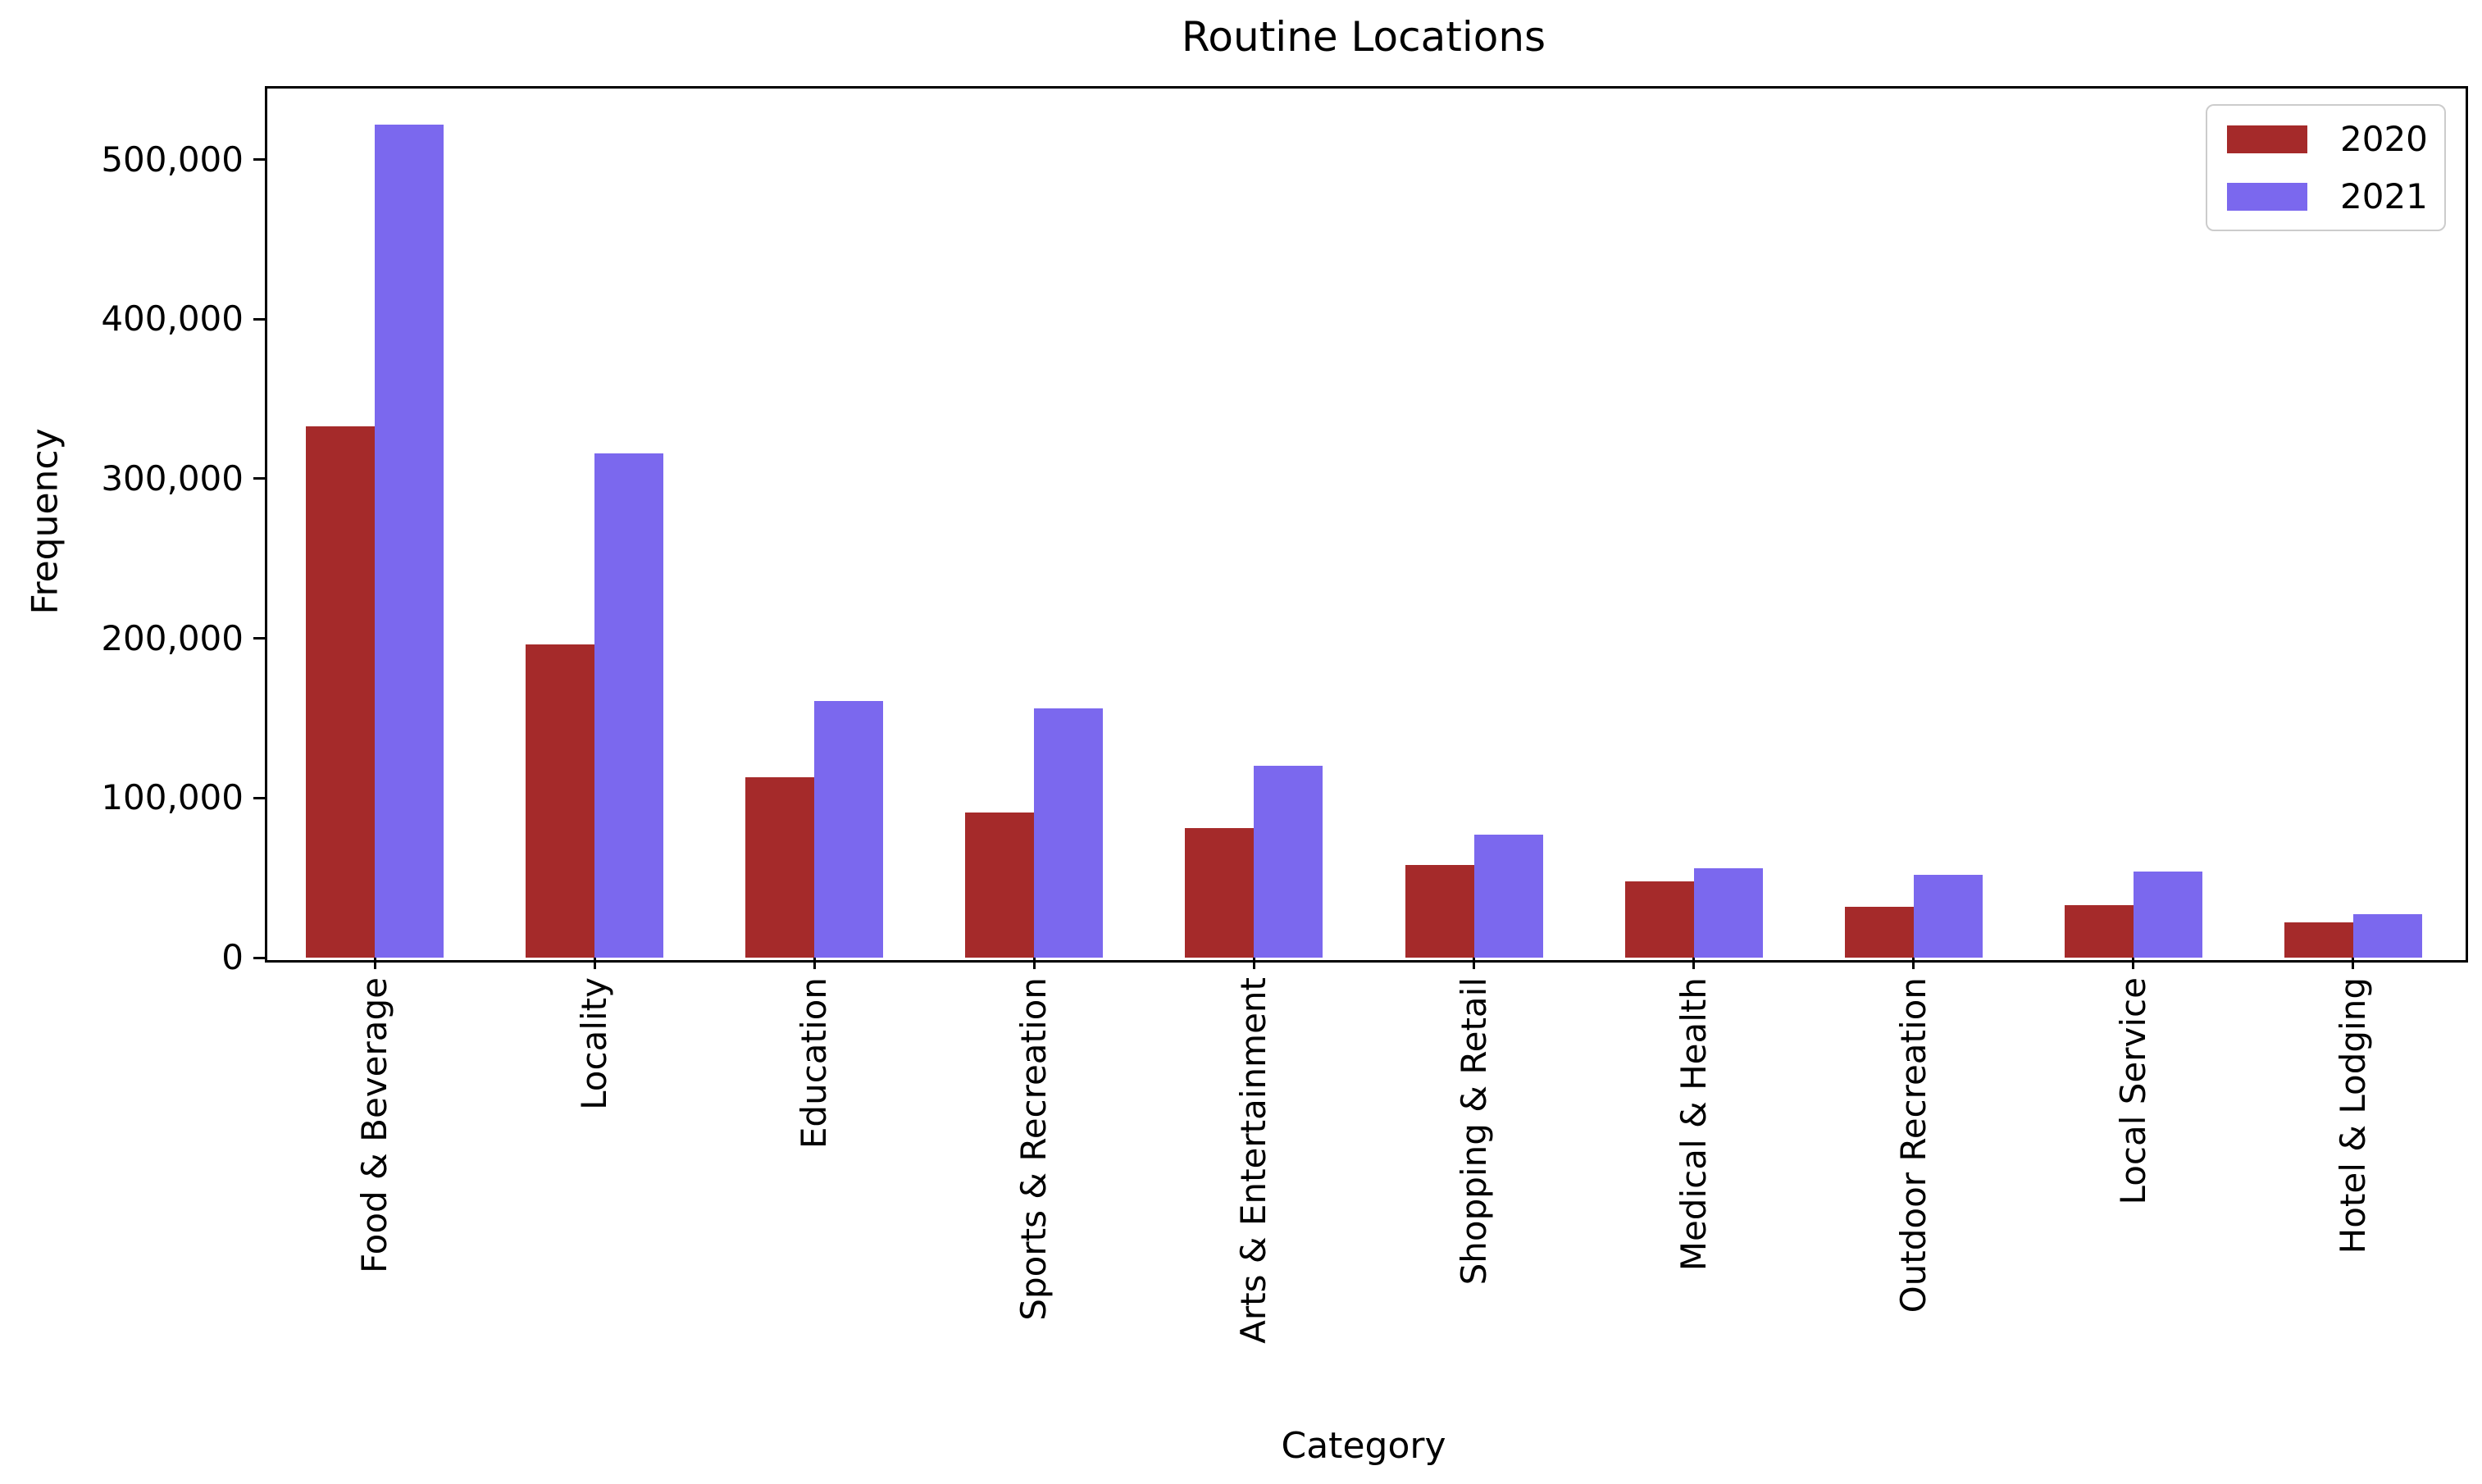 Image resolution: width=2482 pixels, height=1484 pixels. Describe the element at coordinates (45, 521) in the screenshot. I see `y-axis-label: Frequency` at that location.